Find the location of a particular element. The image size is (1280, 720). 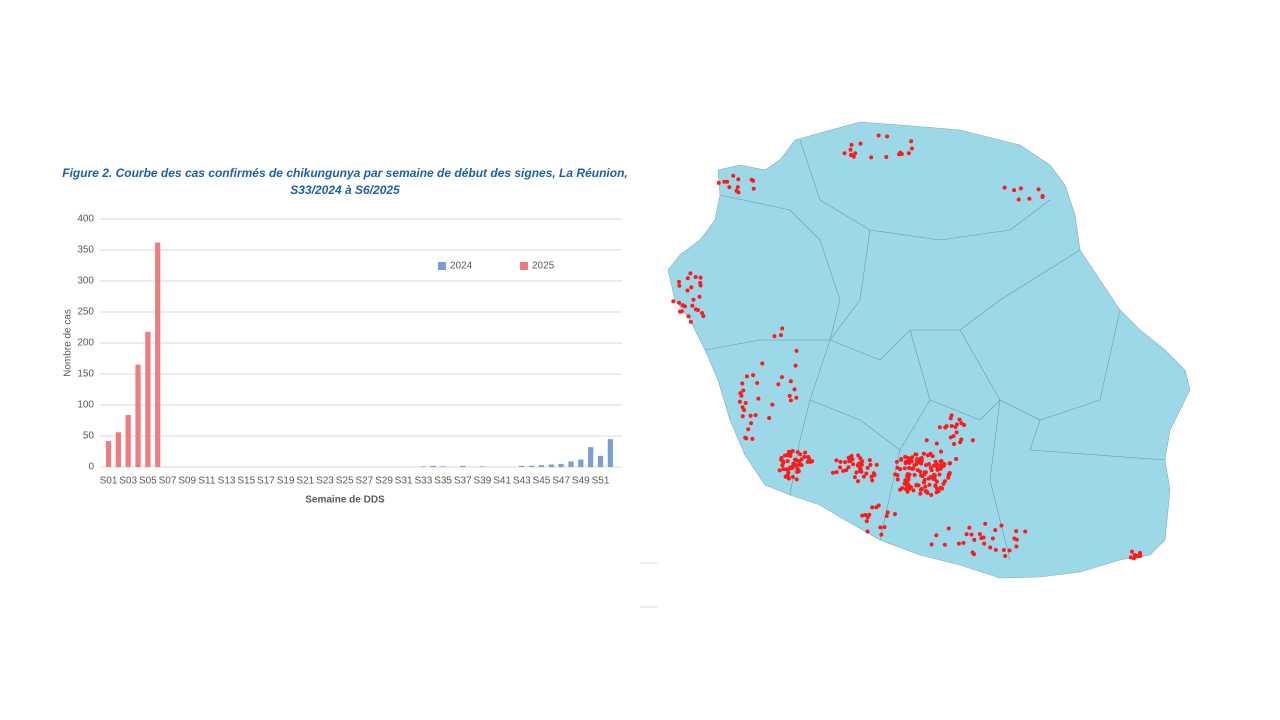

x-tick-label: S33 is located at coordinates (423, 481).